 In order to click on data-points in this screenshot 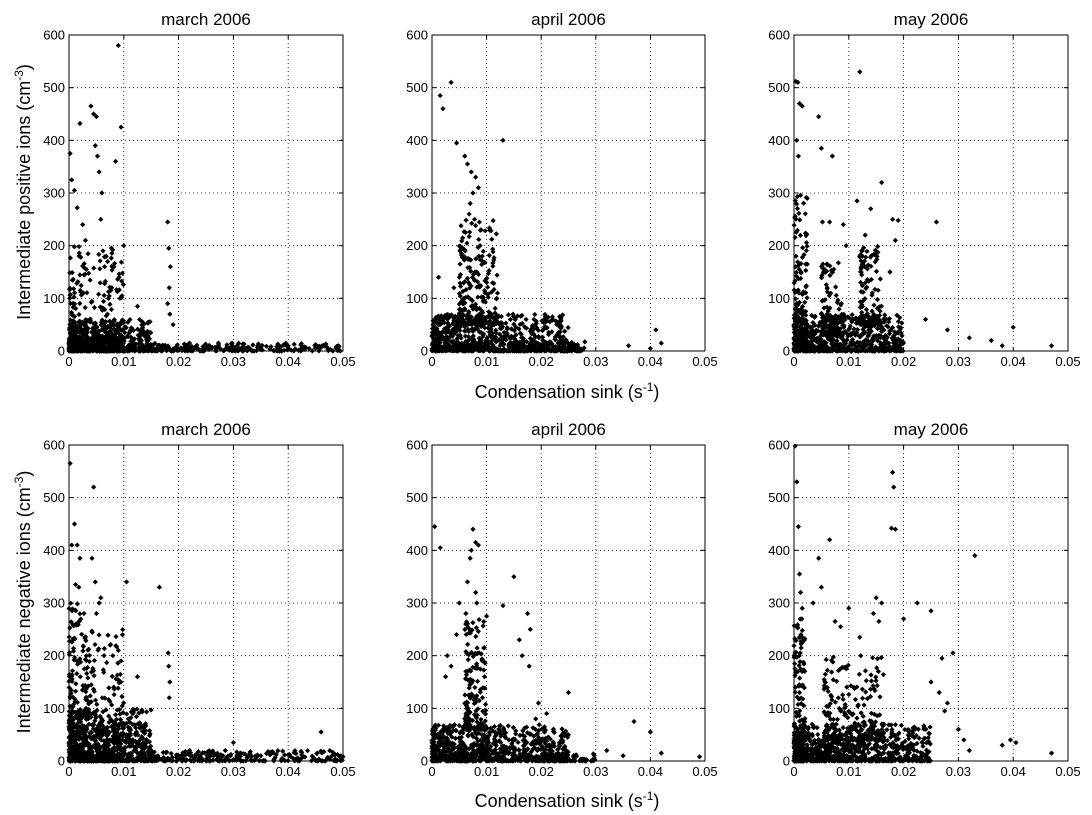, I will do `click(206, 612)`.